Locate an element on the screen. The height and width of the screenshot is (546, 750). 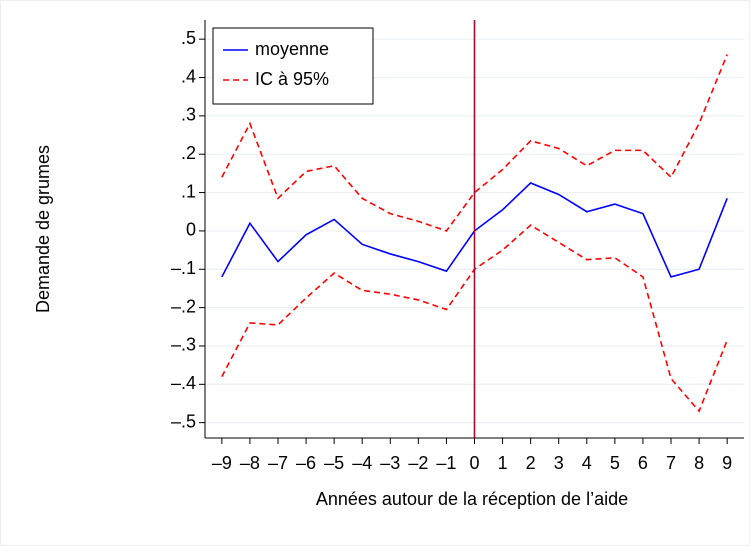
x-tick-label: 4 is located at coordinates (587, 463).